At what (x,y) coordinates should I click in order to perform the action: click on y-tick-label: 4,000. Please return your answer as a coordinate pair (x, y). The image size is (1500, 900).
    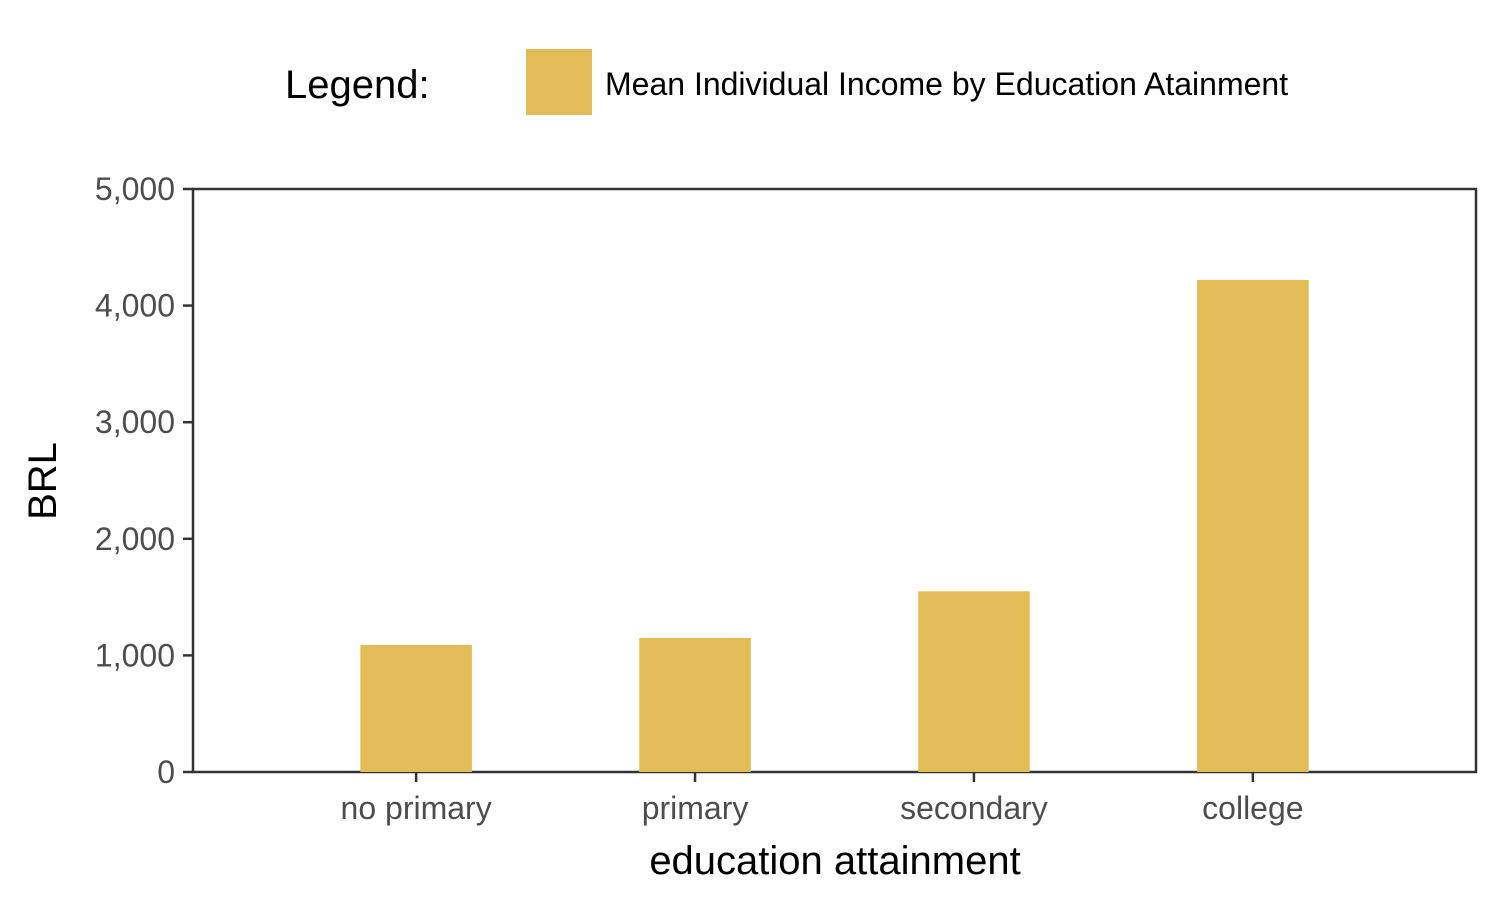
    Looking at the image, I should click on (135, 306).